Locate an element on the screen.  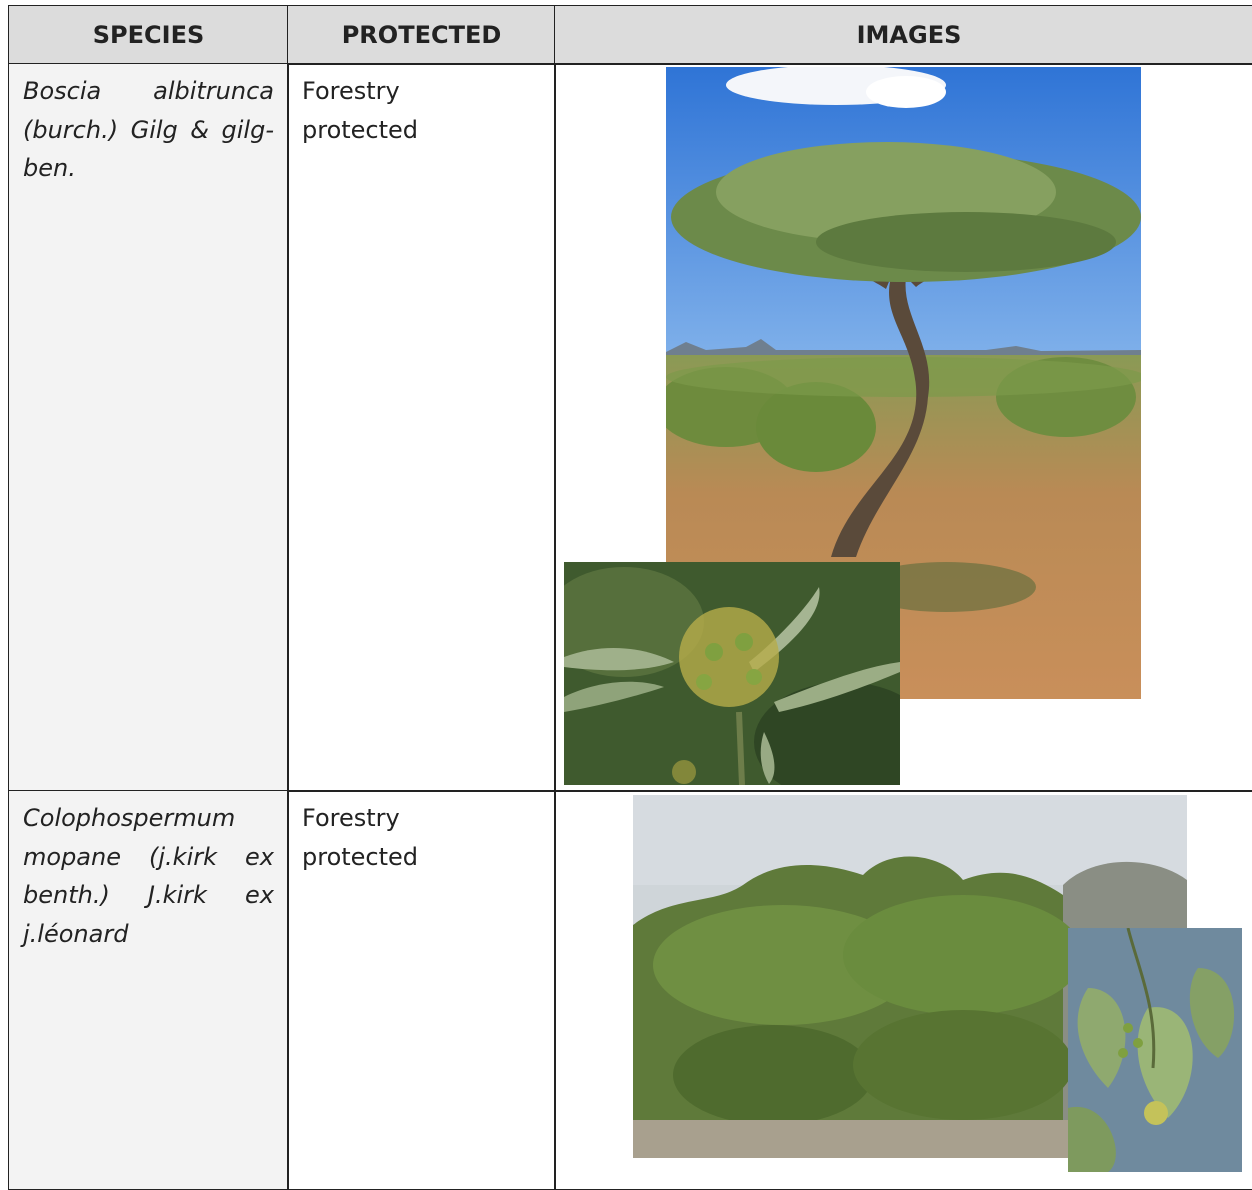
header-text: PROTECTED is located at coordinates (421, 35).